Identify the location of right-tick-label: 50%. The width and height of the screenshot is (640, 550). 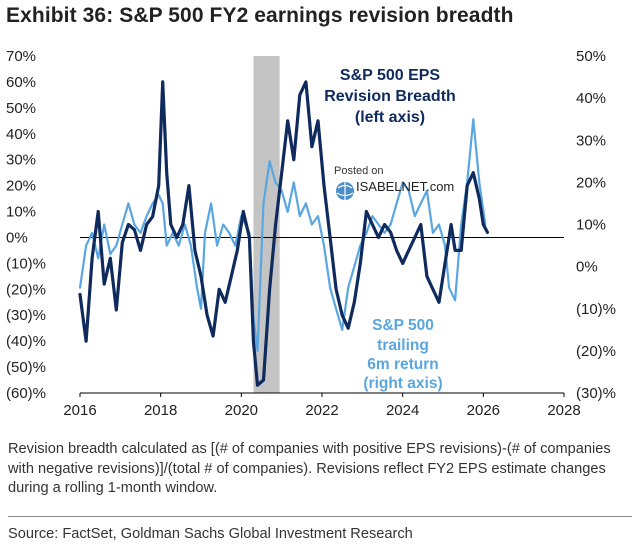
(591, 56).